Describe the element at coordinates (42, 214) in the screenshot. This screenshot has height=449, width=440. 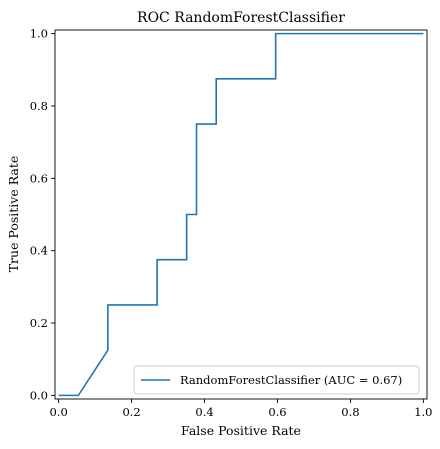
I see `y-axis-ticks: 0.0 0.2 0.4 0.6 0.8 1.0` at that location.